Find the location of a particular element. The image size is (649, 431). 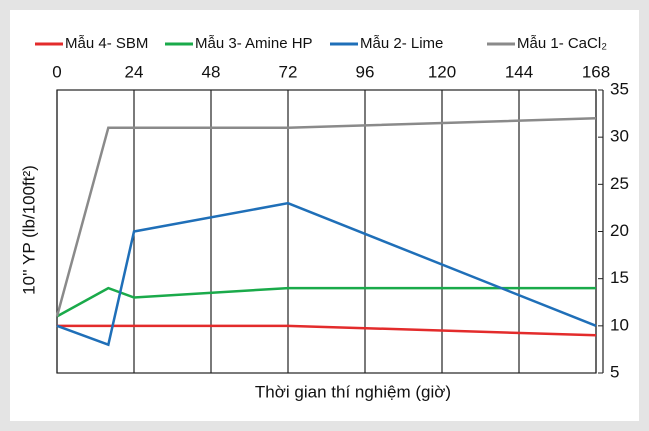

y-tick-label: 30 is located at coordinates (619, 136).